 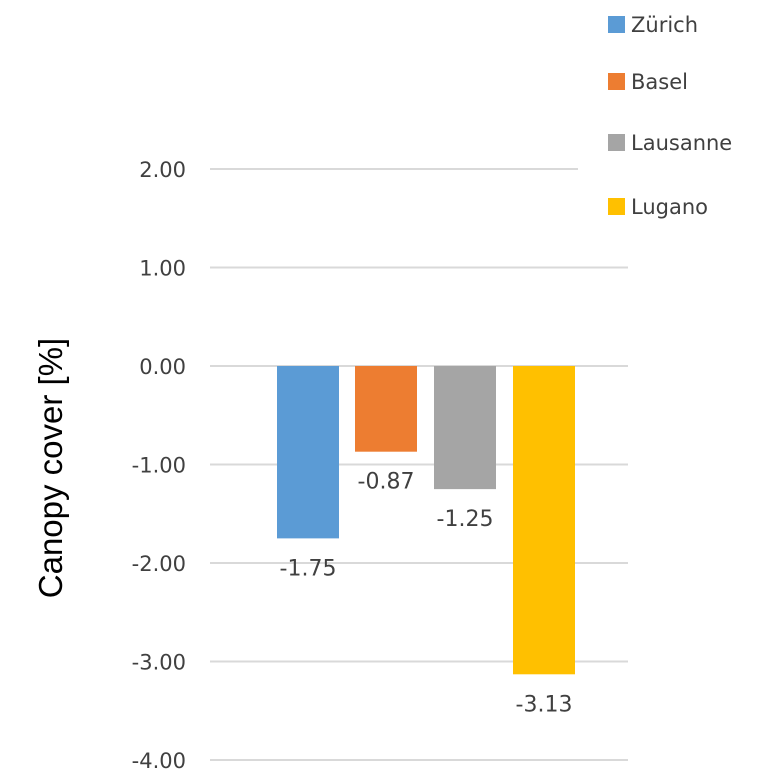 I want to click on data-label: -1.25, so click(x=465, y=519).